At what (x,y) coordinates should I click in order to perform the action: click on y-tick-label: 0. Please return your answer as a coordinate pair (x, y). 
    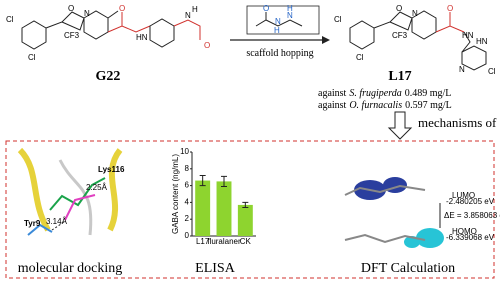
    Looking at the image, I should click on (187, 235).